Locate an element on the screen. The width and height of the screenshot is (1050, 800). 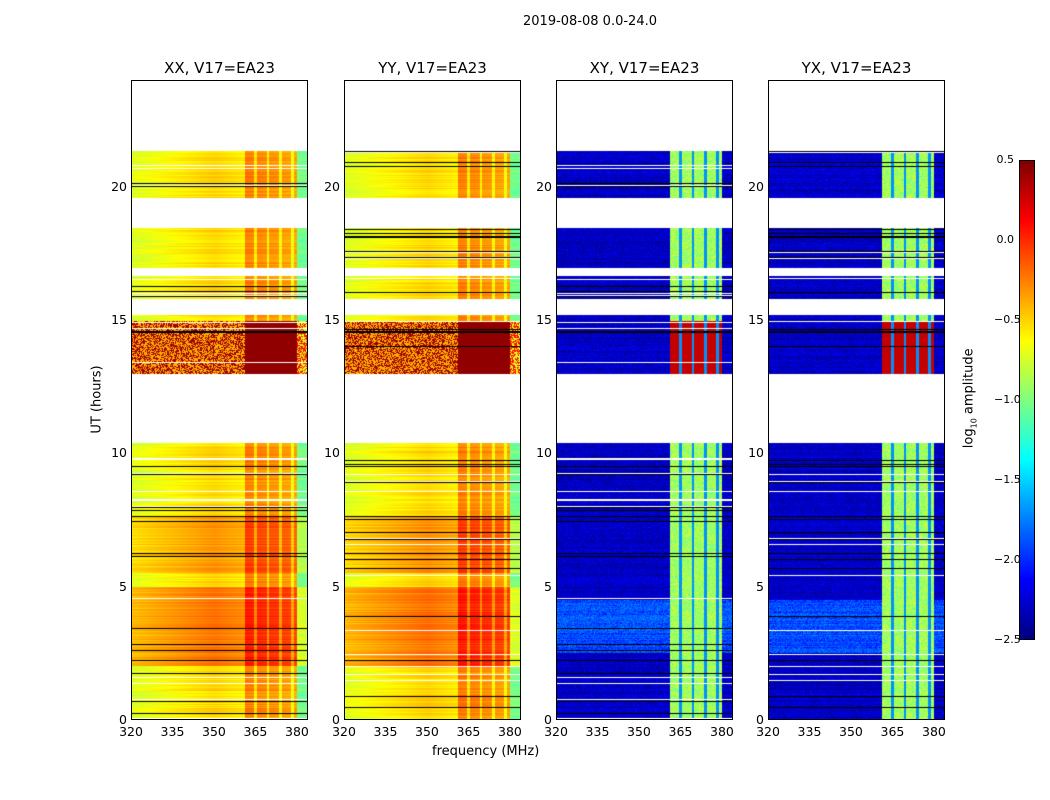
colorbar-tick-label: 0.0 is located at coordinates (1005, 239).